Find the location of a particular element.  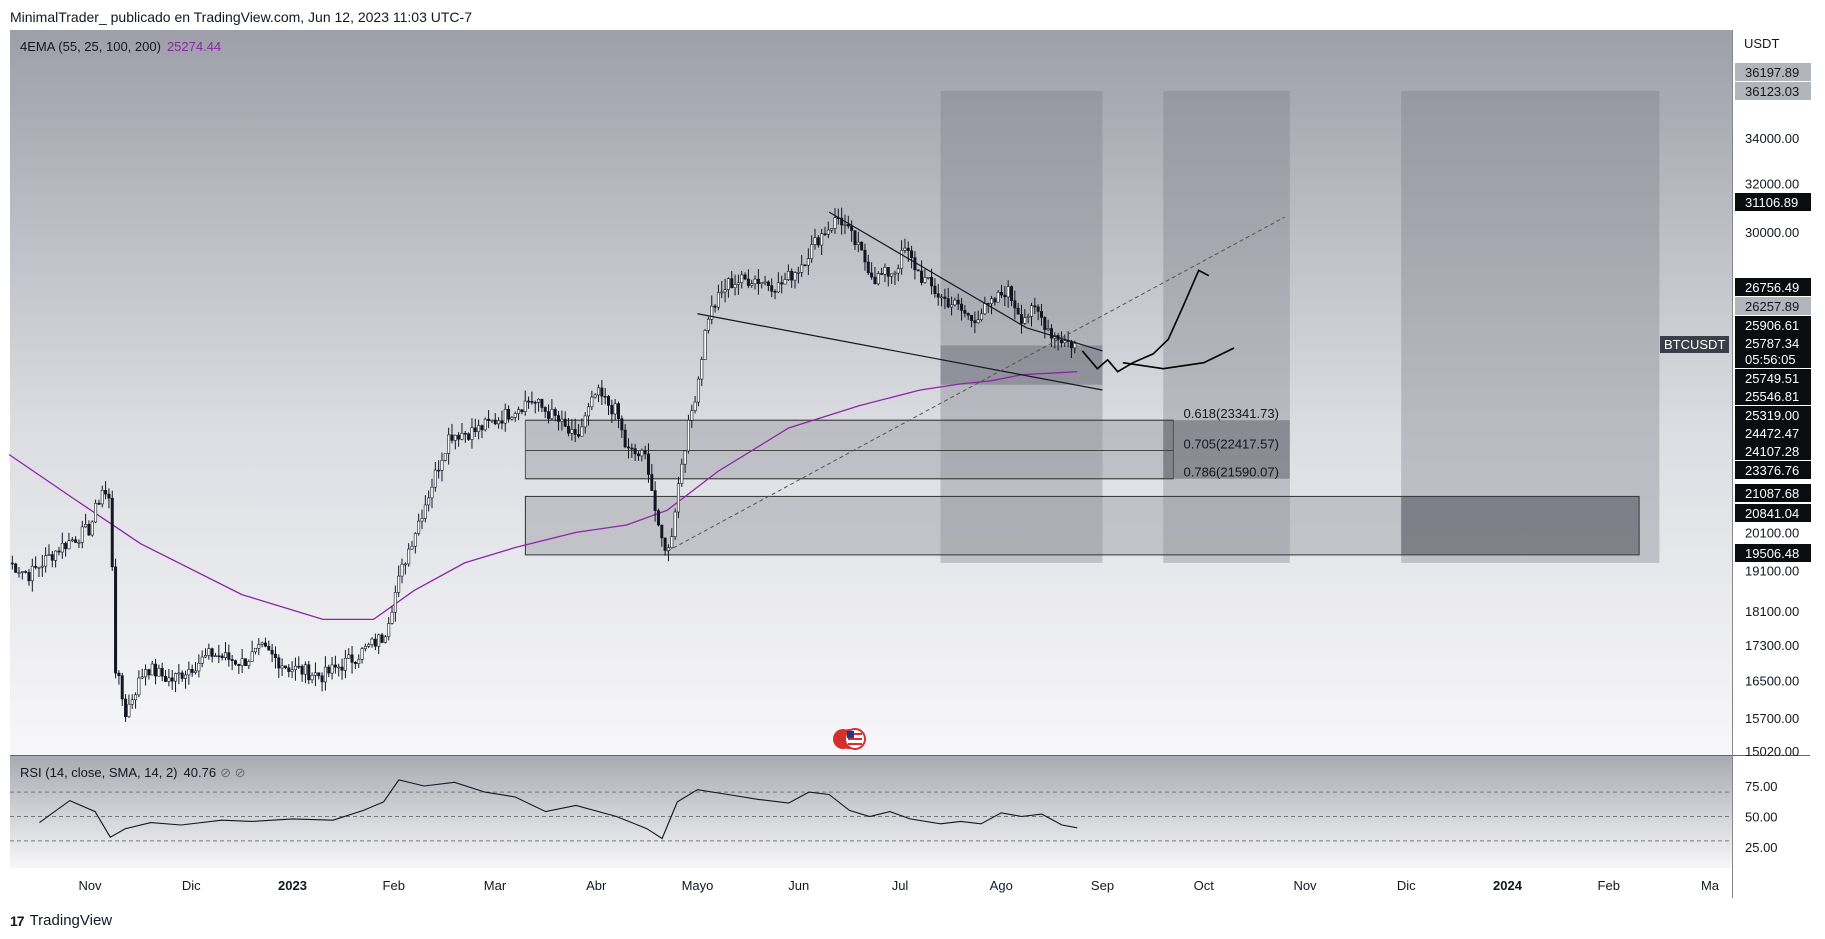

x-tick: Ma is located at coordinates (1710, 885).